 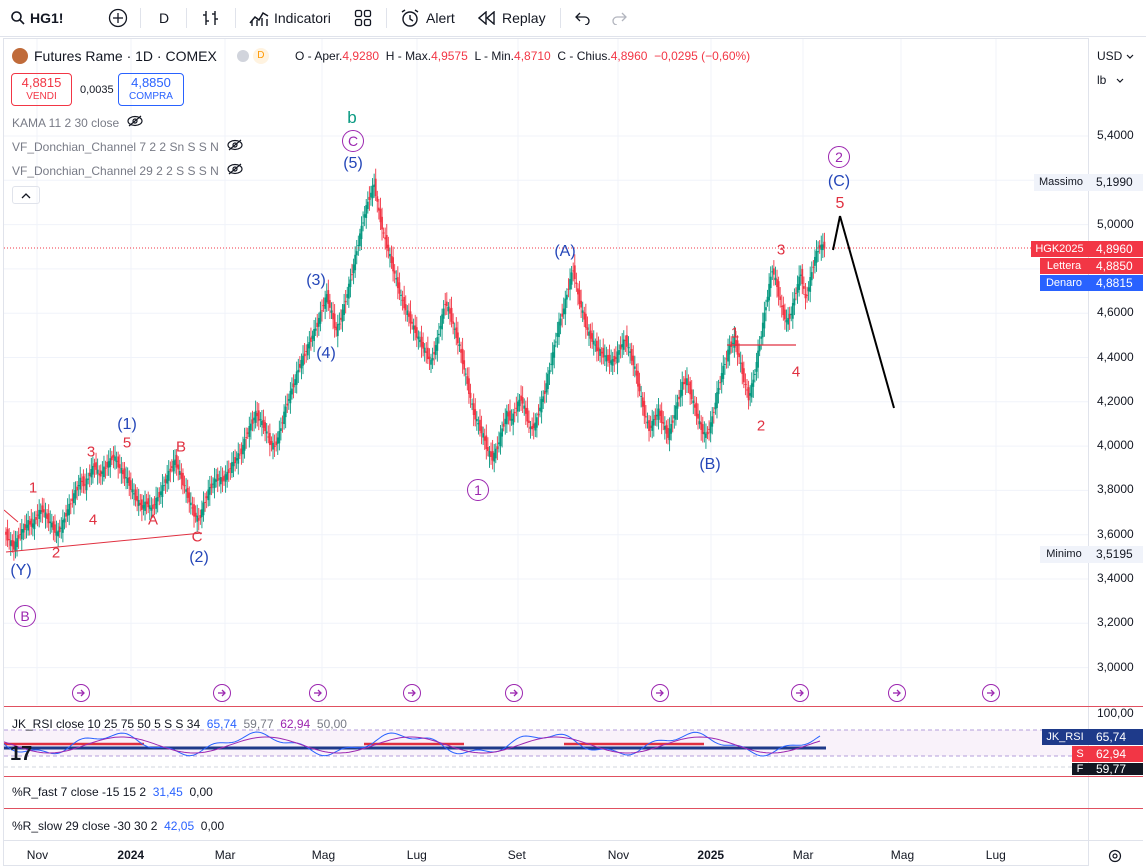 I want to click on undo-button, so click(x=582, y=18).